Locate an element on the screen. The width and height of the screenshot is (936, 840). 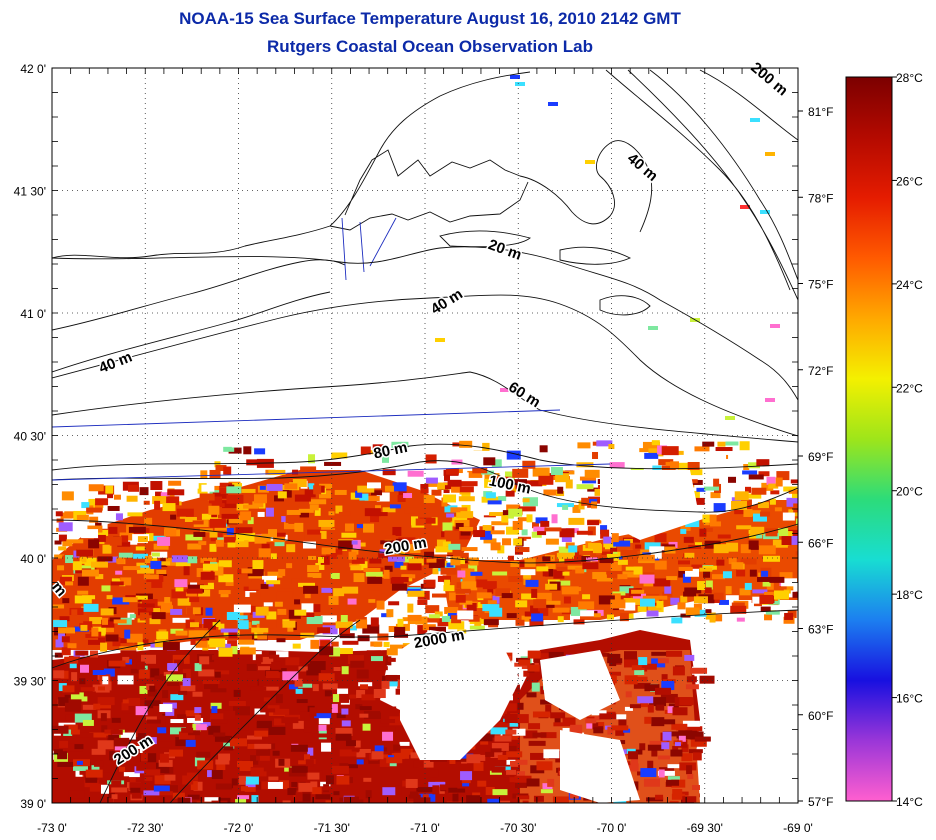
lon-tick-label: -71 0' is located at coordinates (425, 828).